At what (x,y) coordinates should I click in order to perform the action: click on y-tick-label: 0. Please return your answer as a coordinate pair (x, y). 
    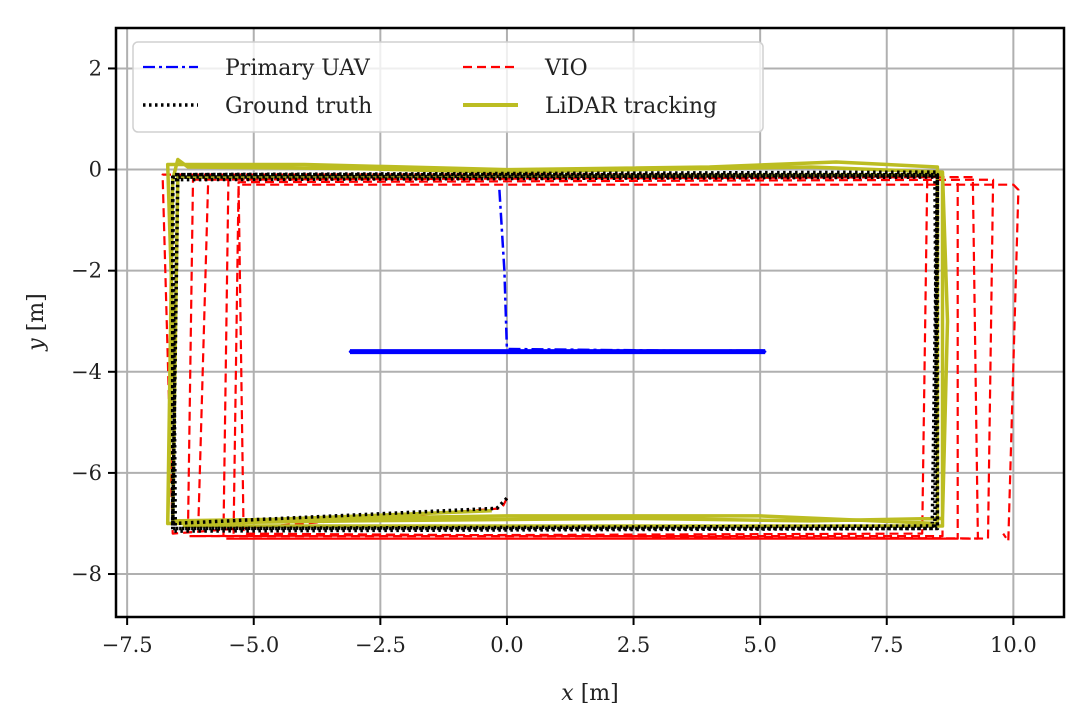
    Looking at the image, I should click on (95, 170).